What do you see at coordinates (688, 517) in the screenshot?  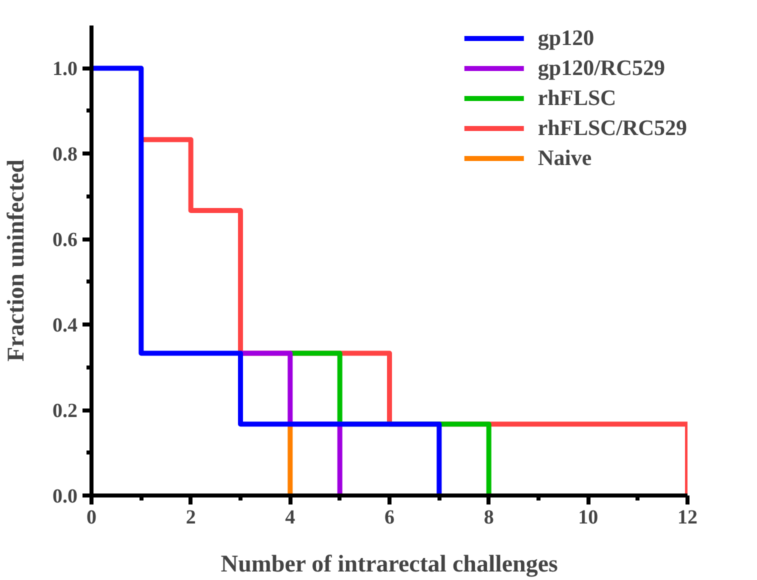 I see `x-tick-label: 12` at bounding box center [688, 517].